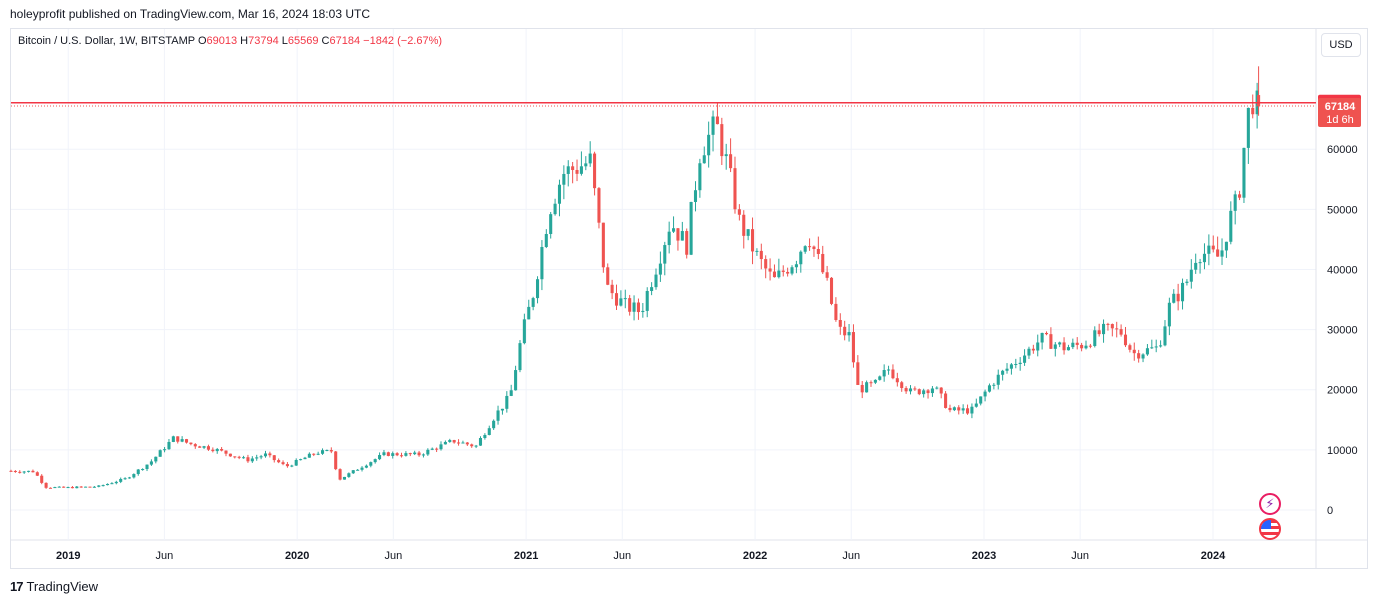  Describe the element at coordinates (1270, 529) in the screenshot. I see `us-flag-icon` at that location.